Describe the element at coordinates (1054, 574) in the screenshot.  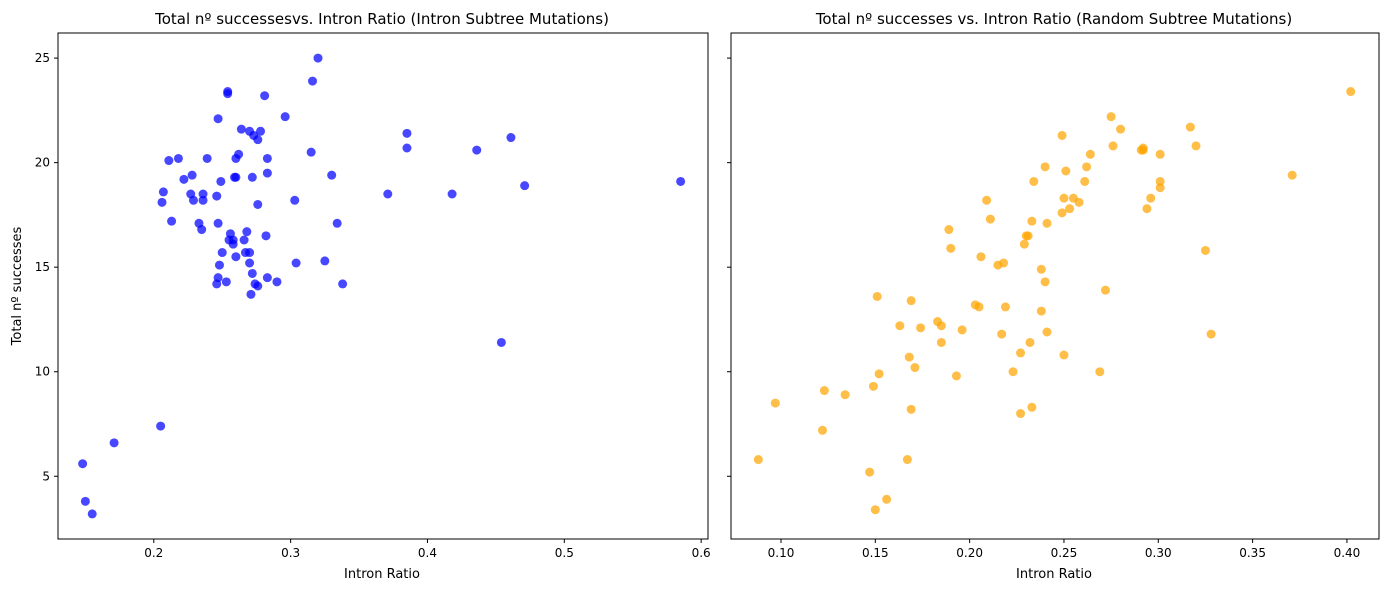
I see `right-x-axis-label: Intron Ratio` at that location.